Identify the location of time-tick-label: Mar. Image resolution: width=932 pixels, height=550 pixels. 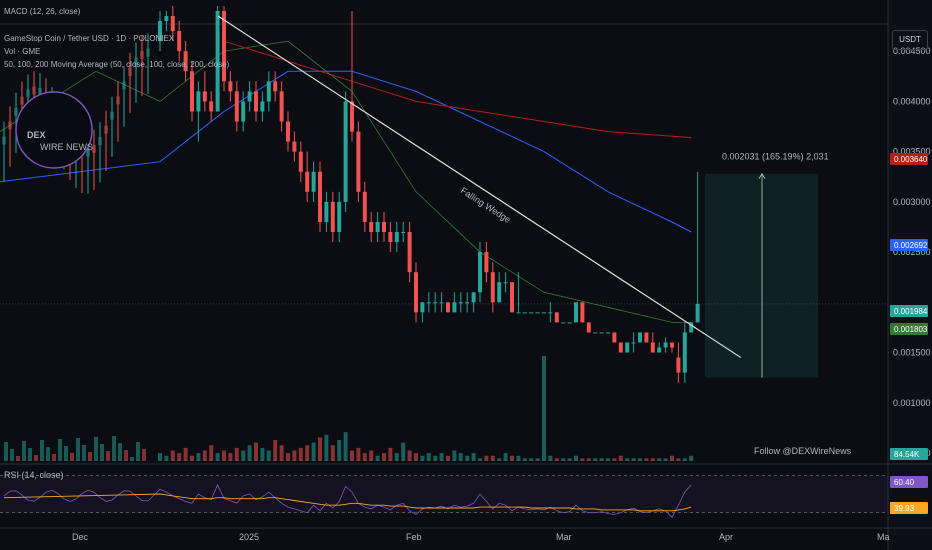
(564, 537).